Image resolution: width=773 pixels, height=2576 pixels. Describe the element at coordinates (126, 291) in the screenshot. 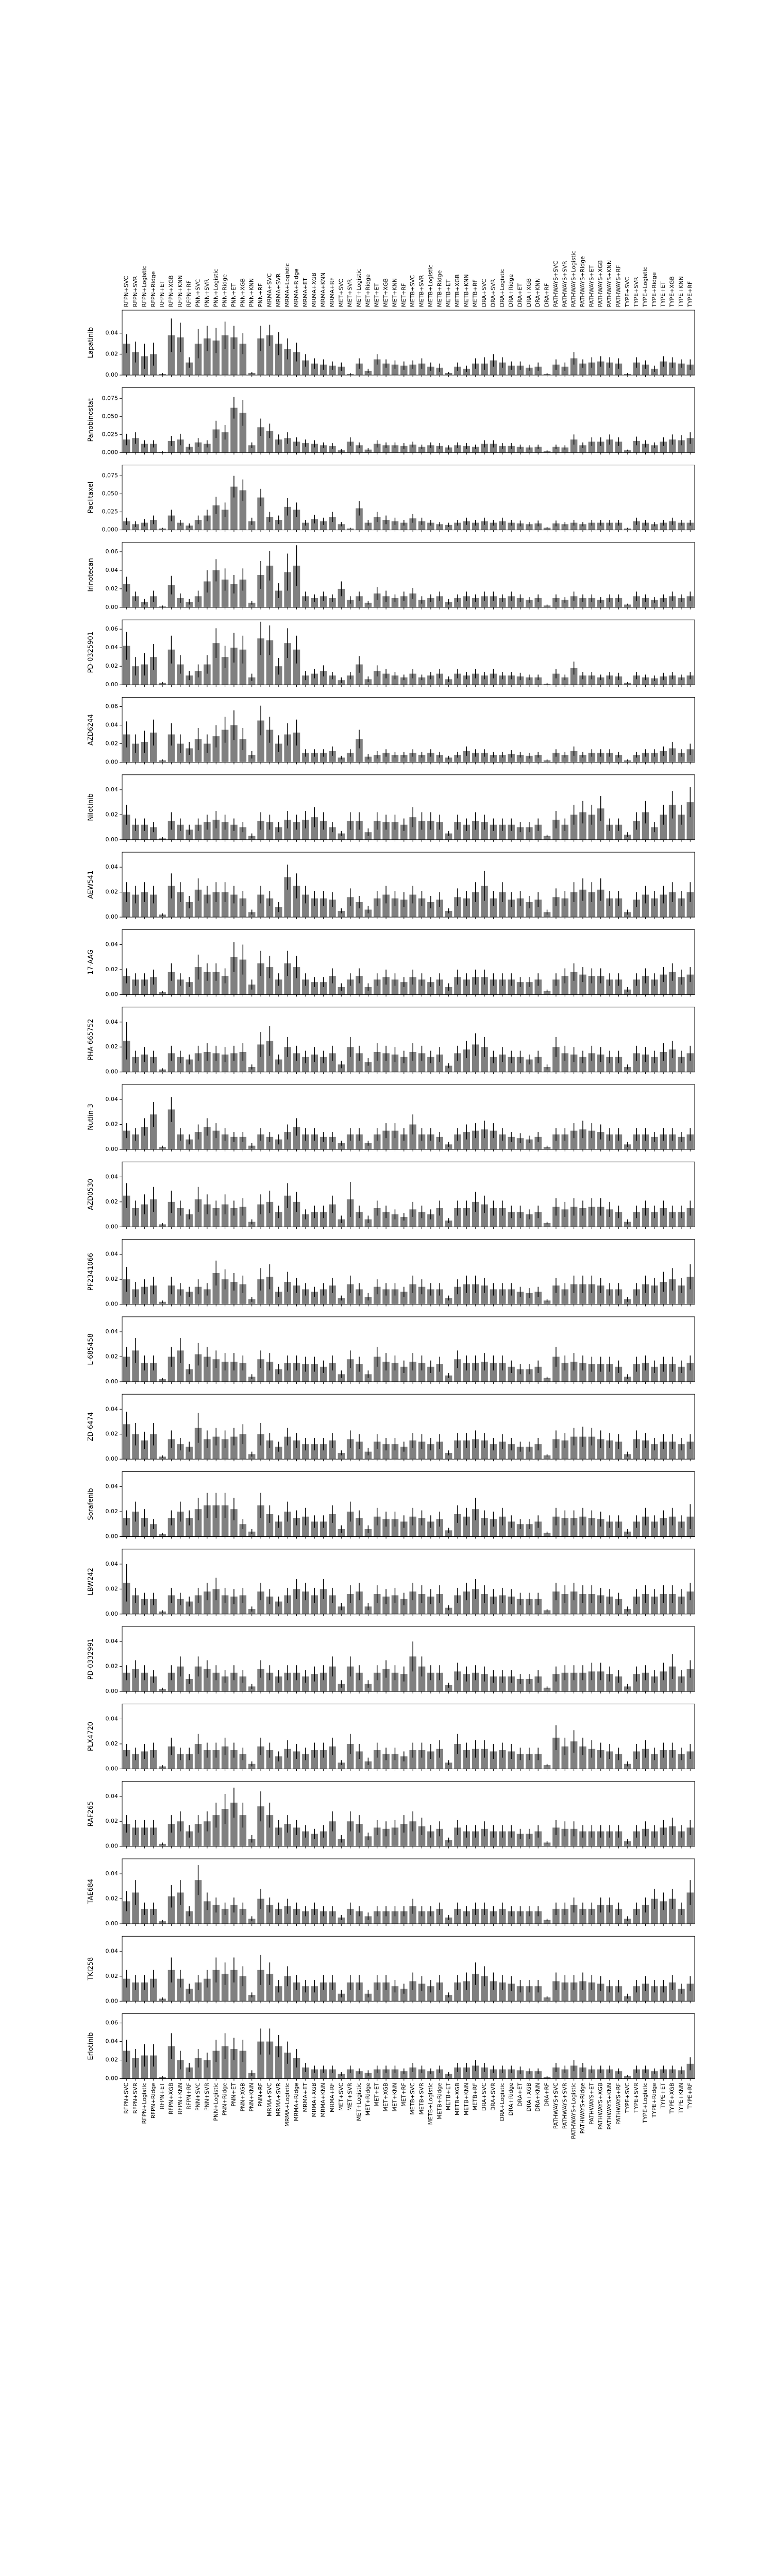

I see `x-tick-label-top: RFPN+SVC` at that location.